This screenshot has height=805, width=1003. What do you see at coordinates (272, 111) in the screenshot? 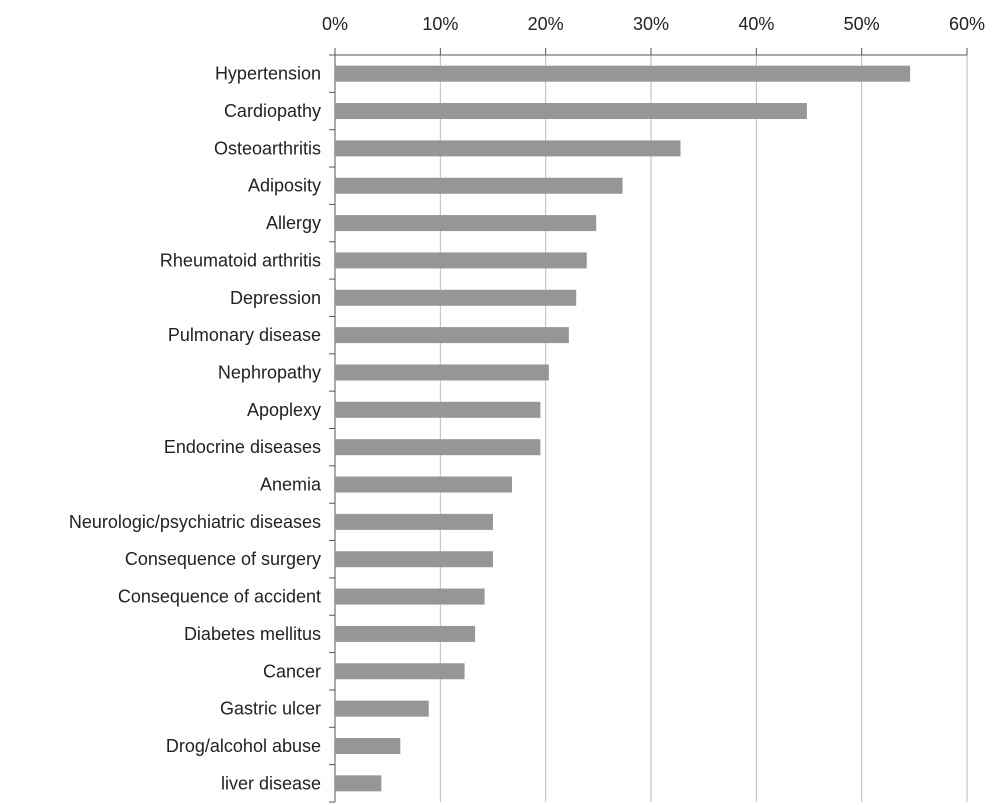
I see `category-label: Cardiopathy` at bounding box center [272, 111].